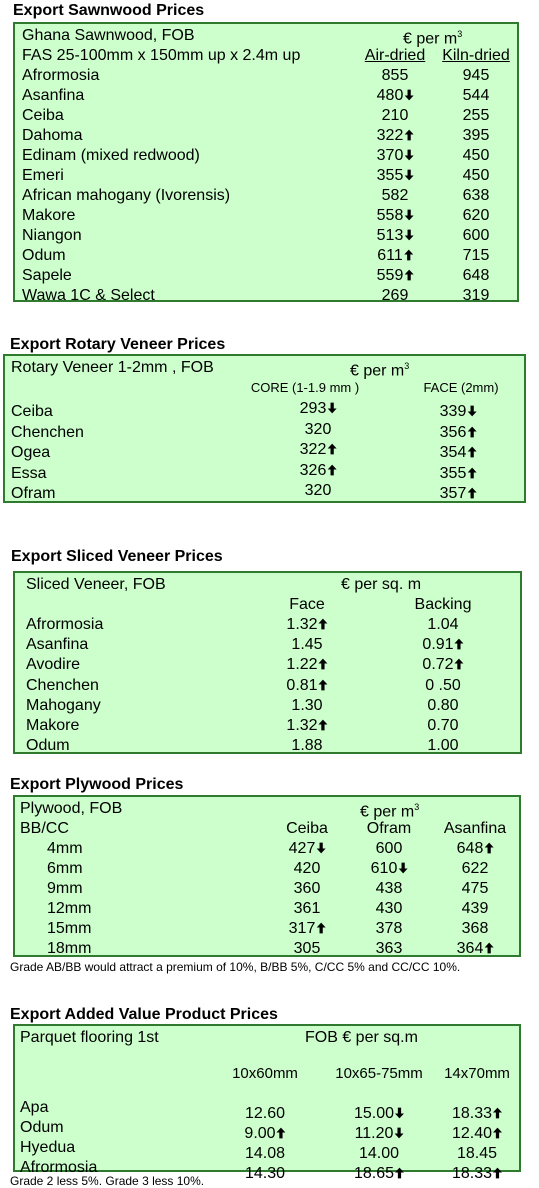 This screenshot has width=539, height=1188. What do you see at coordinates (307, 665) in the screenshot?
I see `sliced-face-price: 1.22` at bounding box center [307, 665].